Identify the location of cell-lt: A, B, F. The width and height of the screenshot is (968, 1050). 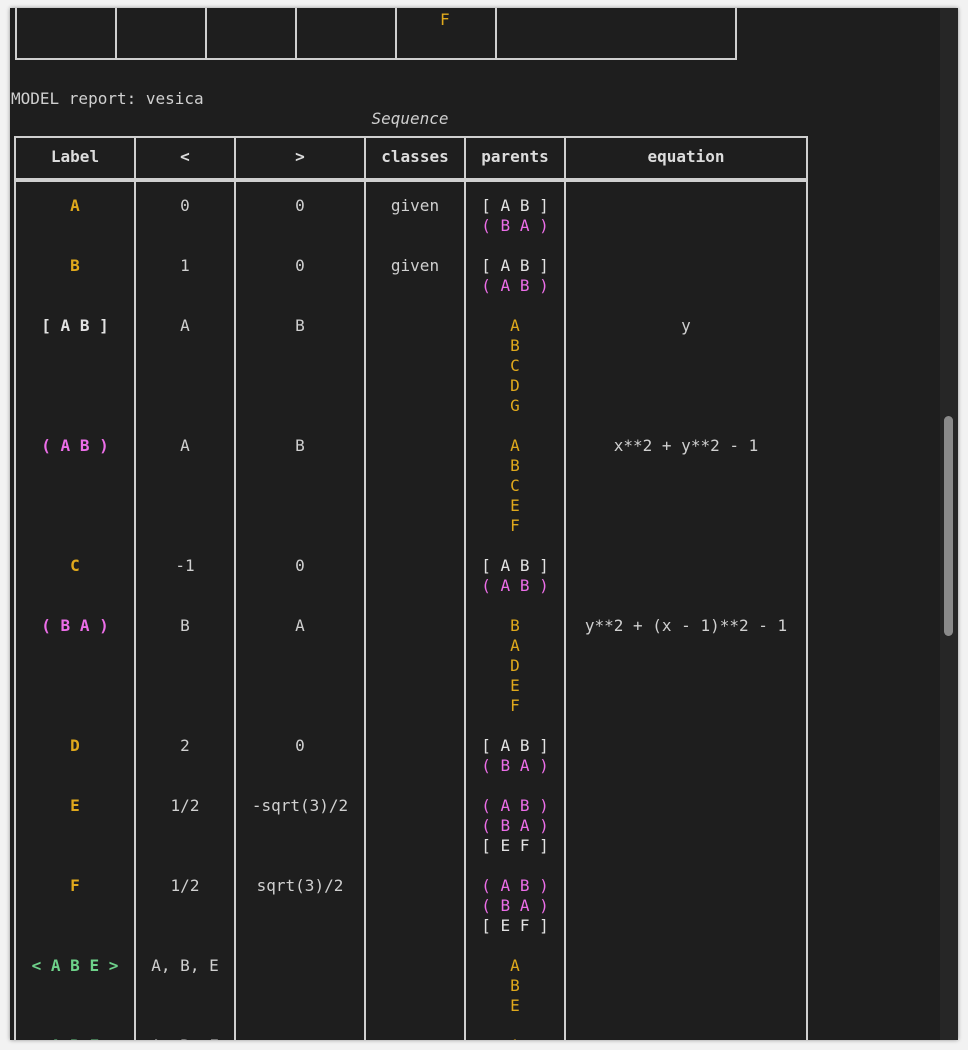
(185, 1038).